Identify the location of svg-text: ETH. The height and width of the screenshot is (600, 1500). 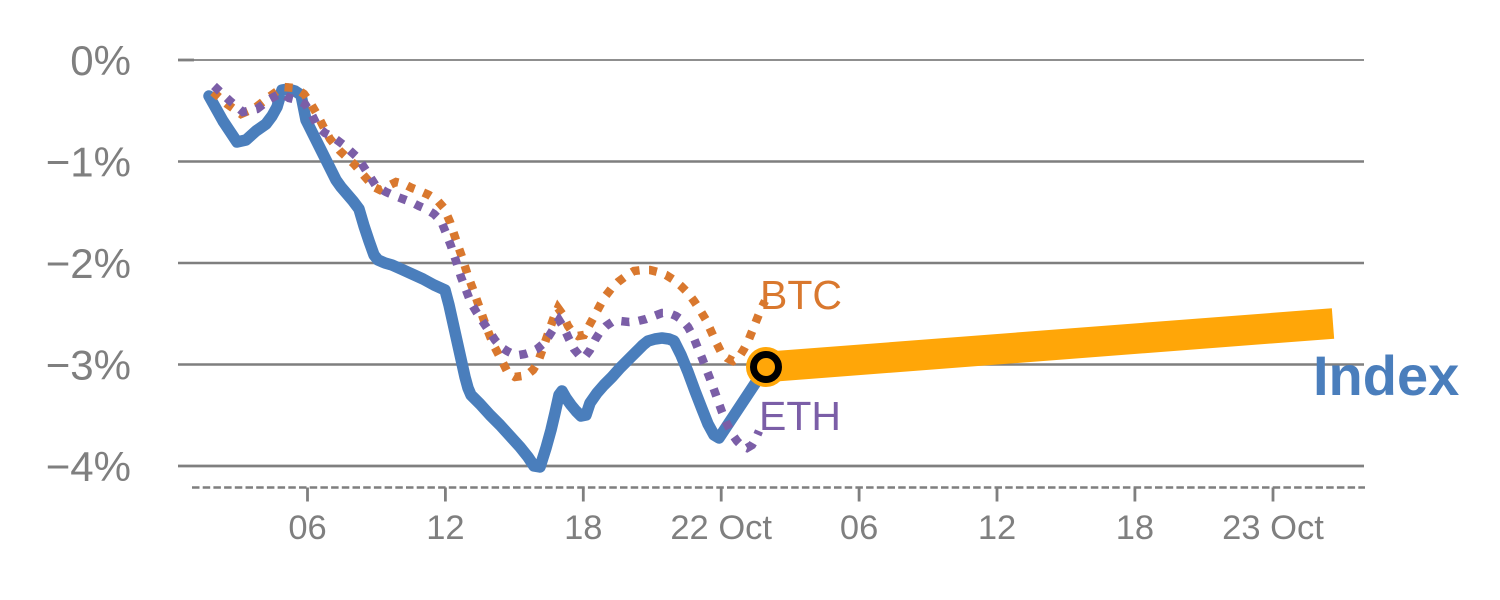
(800, 416).